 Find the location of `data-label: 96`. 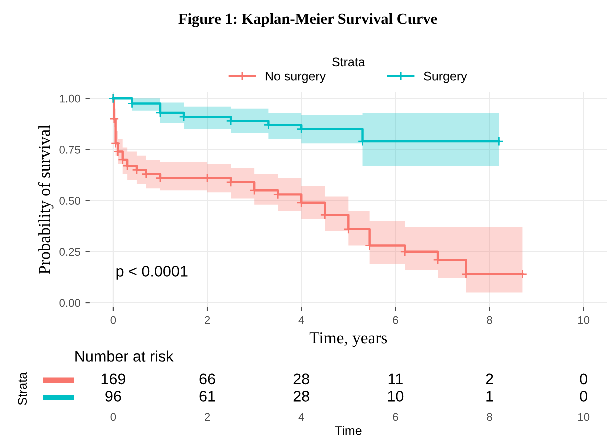

data-label: 96 is located at coordinates (114, 396).